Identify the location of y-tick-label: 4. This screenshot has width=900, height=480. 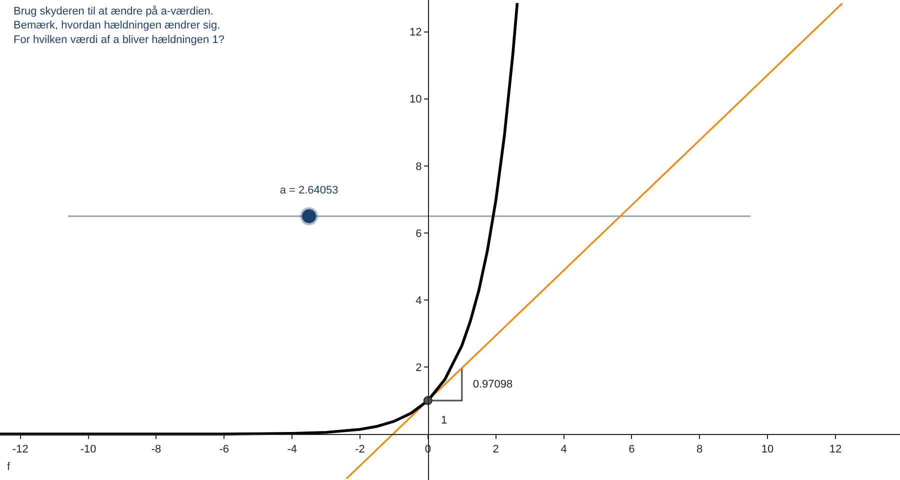
(419, 300).